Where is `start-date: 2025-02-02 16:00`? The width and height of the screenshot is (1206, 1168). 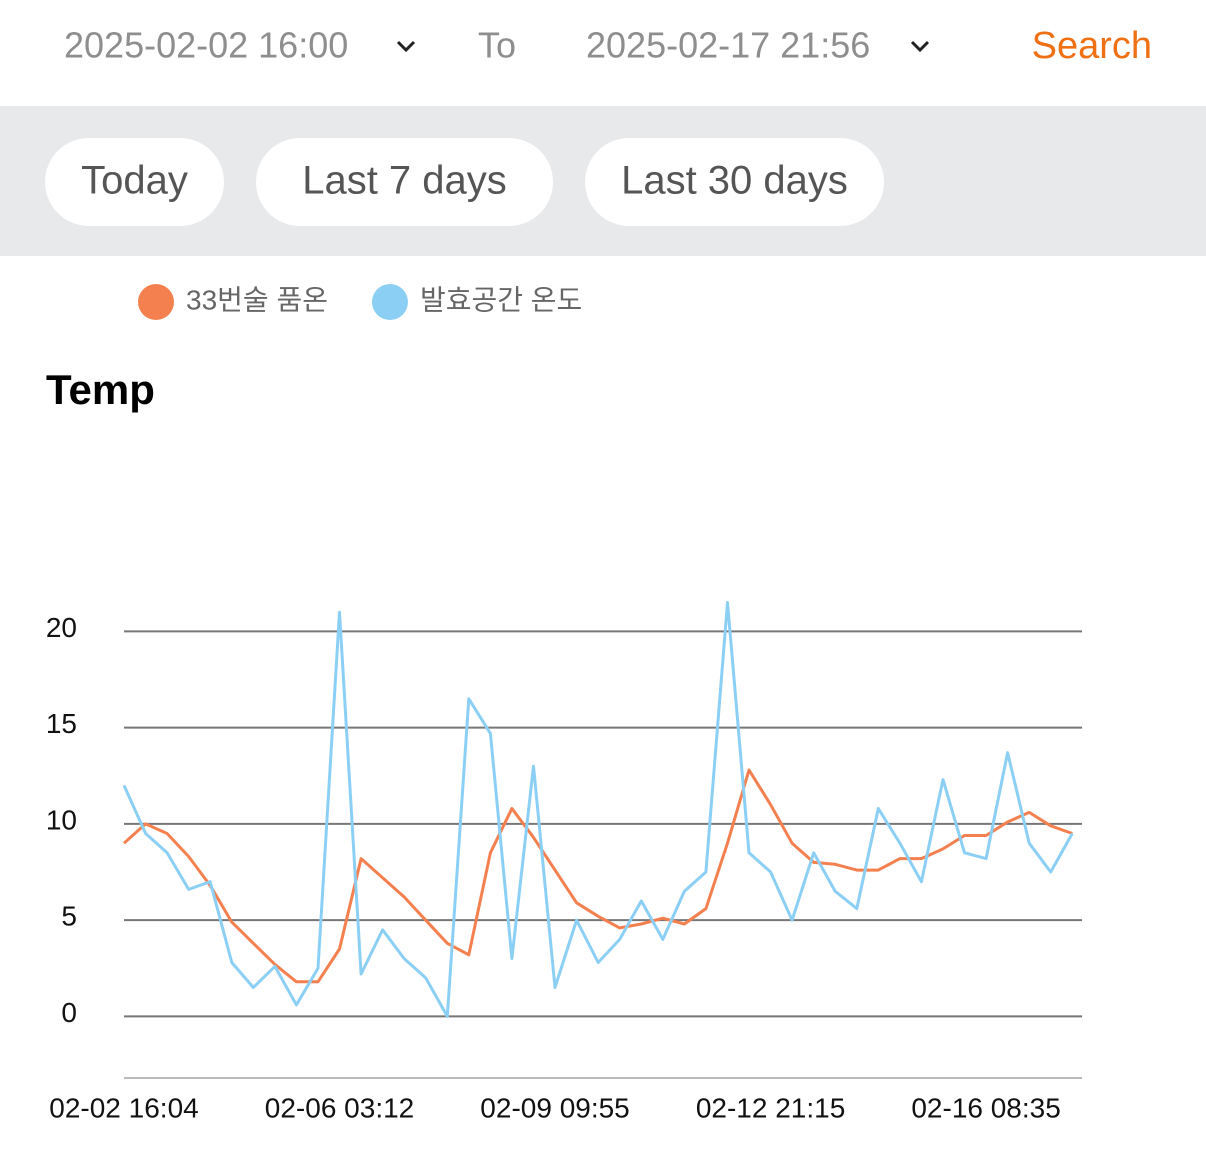 start-date: 2025-02-02 16:00 is located at coordinates (206, 45).